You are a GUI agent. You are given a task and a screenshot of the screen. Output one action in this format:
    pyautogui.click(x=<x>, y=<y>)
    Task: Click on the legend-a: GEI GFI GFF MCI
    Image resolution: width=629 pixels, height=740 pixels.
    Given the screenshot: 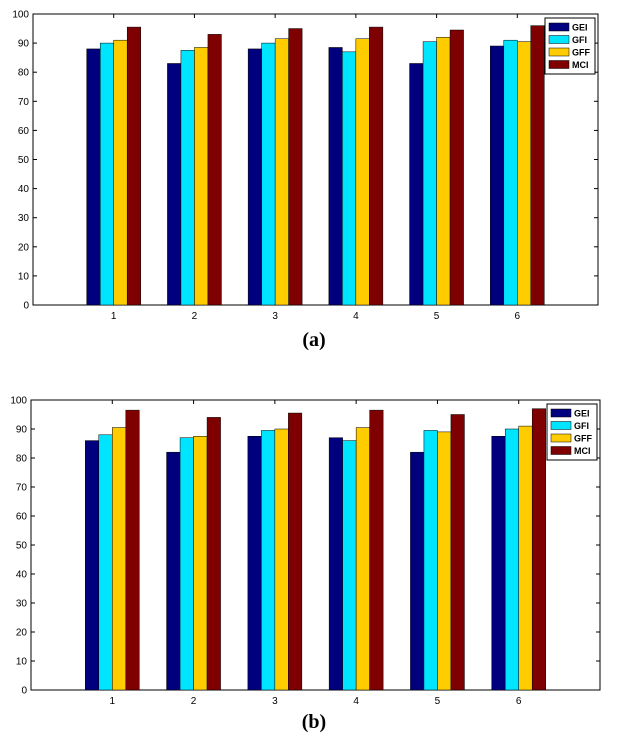 What is the action you would take?
    pyautogui.click(x=570, y=46)
    